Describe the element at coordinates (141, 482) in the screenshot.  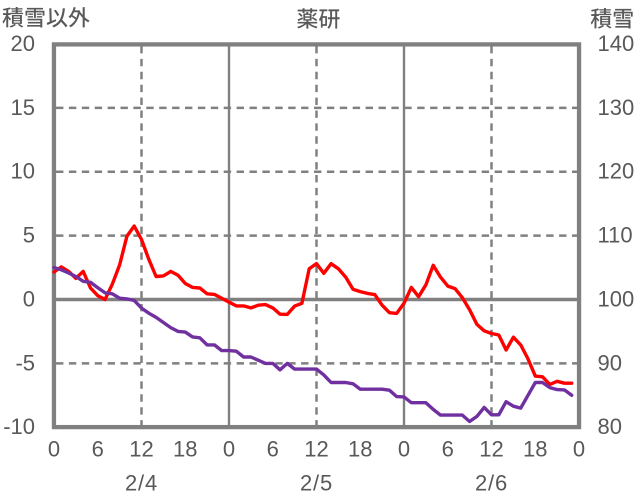
I see `svg-text: 2/4` at that location.